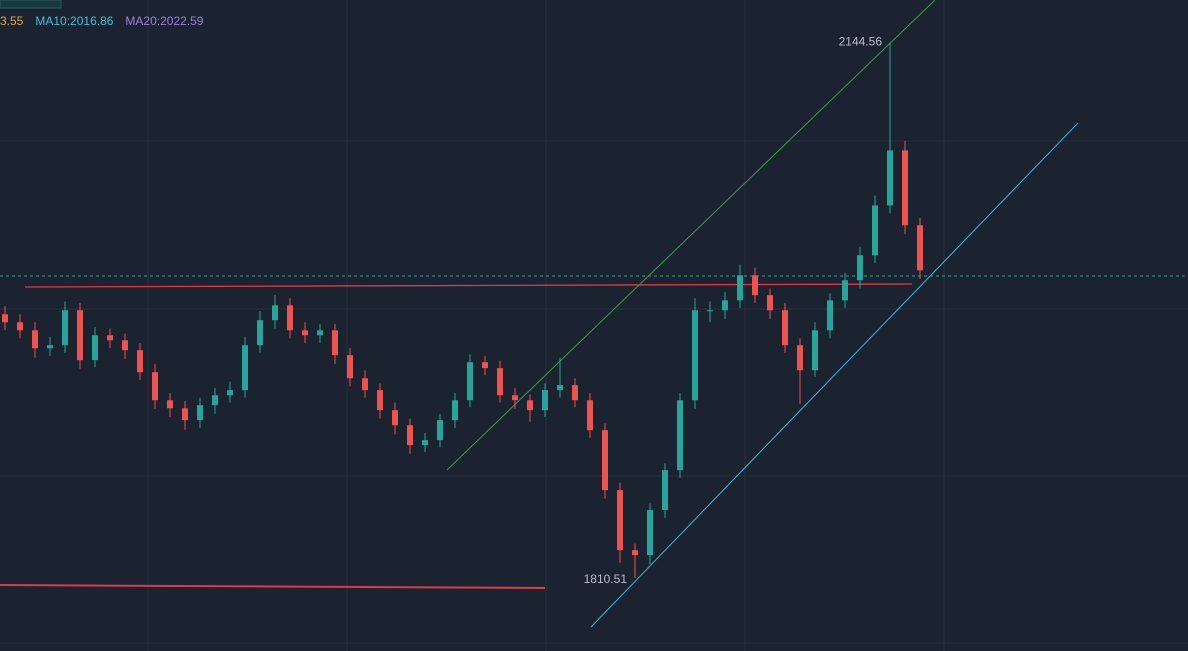 This screenshot has width=1188, height=651. What do you see at coordinates (273, 586) in the screenshot?
I see `support-line` at bounding box center [273, 586].